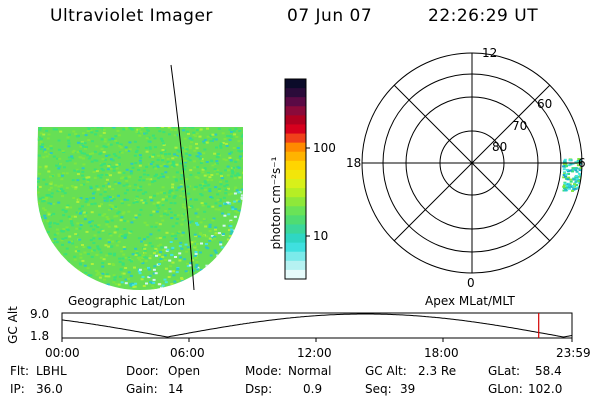 The image size is (600, 400). I want to click on dsp-value: 0.9, so click(313, 389).